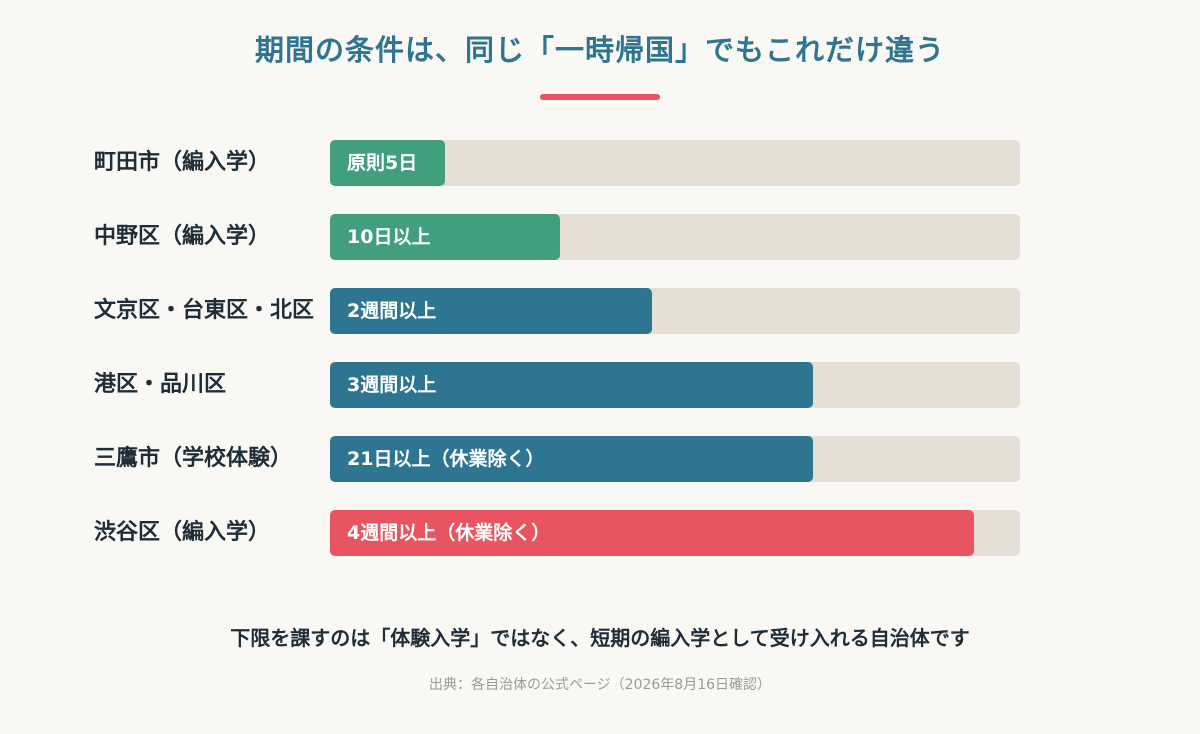 The image size is (1200, 734). I want to click on category-label: 町田市（編入学）, so click(182, 162).